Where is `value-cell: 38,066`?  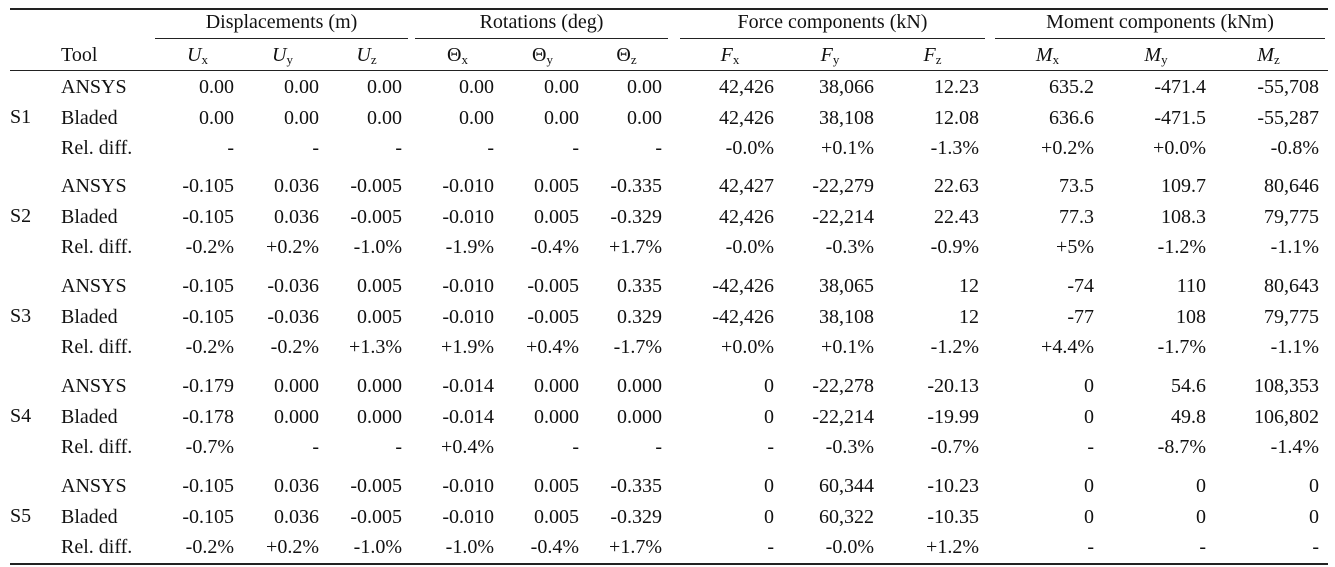 value-cell: 38,066 is located at coordinates (846, 87).